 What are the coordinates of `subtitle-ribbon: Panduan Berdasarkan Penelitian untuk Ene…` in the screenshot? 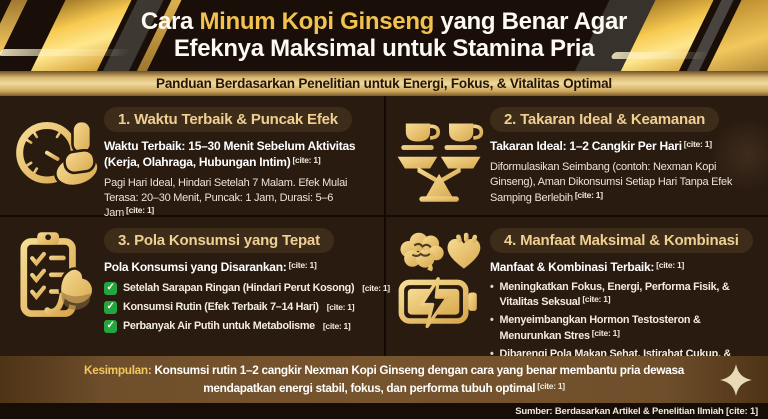 It's located at (384, 83).